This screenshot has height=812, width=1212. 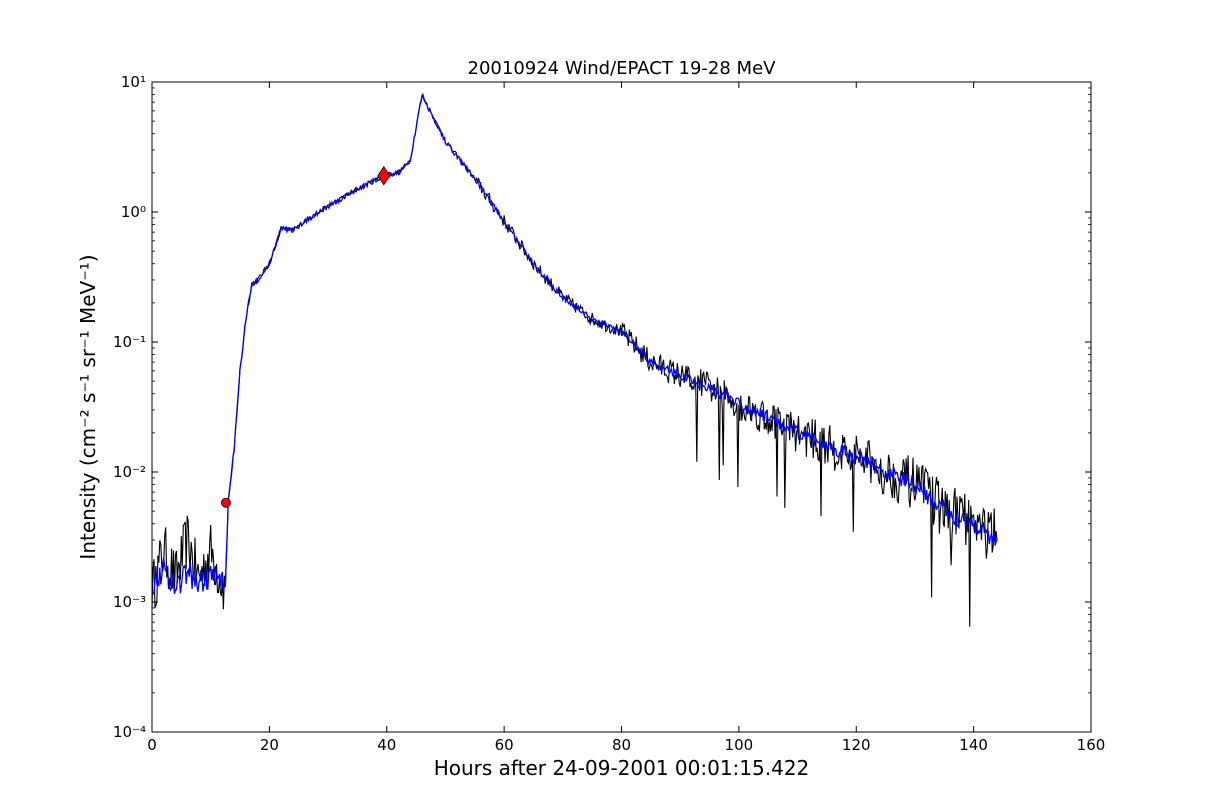 What do you see at coordinates (129, 472) in the screenshot?
I see `y-tick-label: 10⁻²` at bounding box center [129, 472].